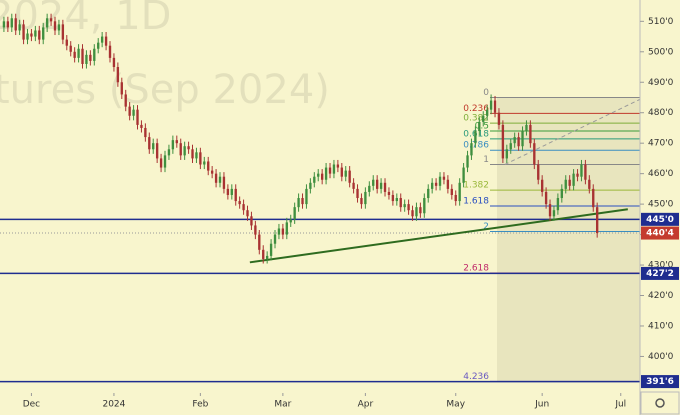  I want to click on trendline, so click(438, 236).